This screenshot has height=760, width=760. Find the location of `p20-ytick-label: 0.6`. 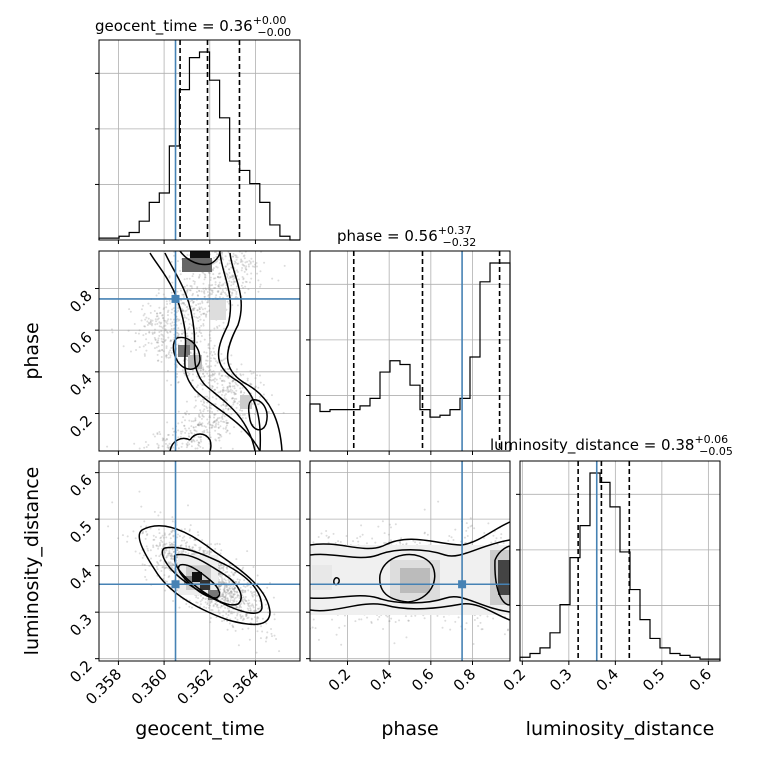

p20-ytick-label: 0.6 is located at coordinates (81, 486).